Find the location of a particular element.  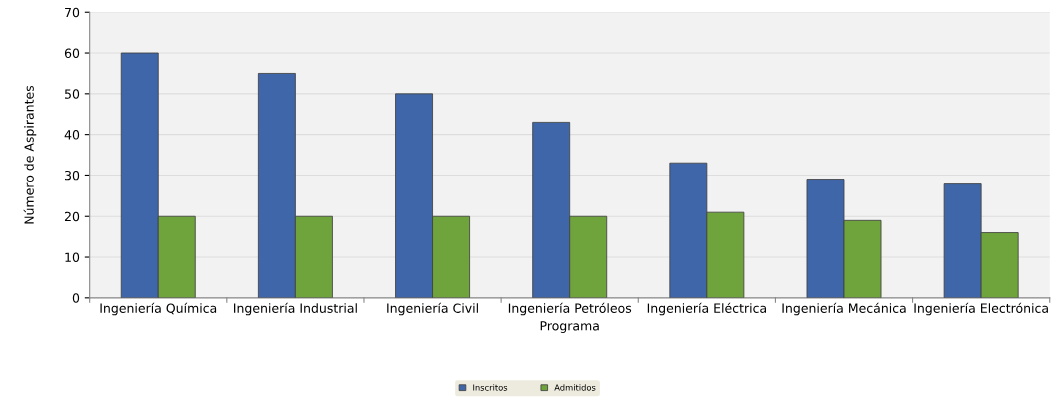

x-tick-label: Ingeniería Eléctrica is located at coordinates (706, 309).